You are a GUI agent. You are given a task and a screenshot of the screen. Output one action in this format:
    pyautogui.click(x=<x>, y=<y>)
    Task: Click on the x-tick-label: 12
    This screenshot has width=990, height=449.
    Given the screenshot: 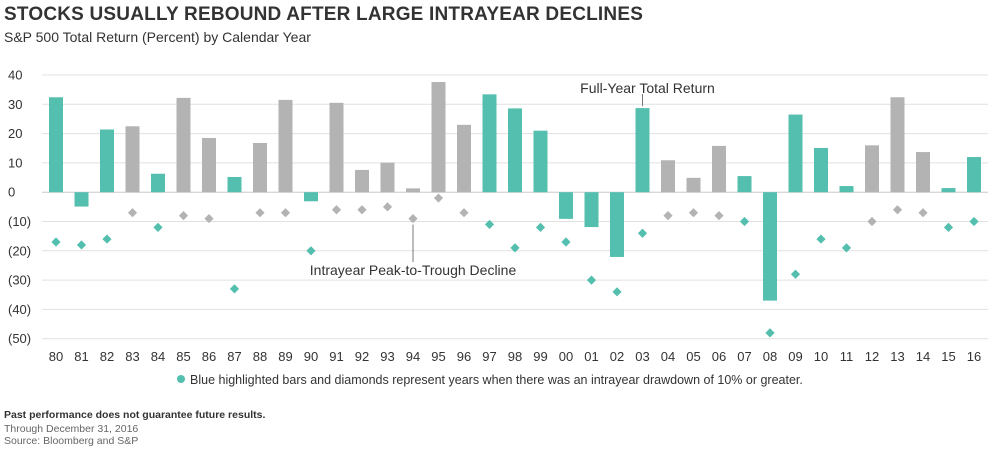 What is the action you would take?
    pyautogui.click(x=872, y=356)
    